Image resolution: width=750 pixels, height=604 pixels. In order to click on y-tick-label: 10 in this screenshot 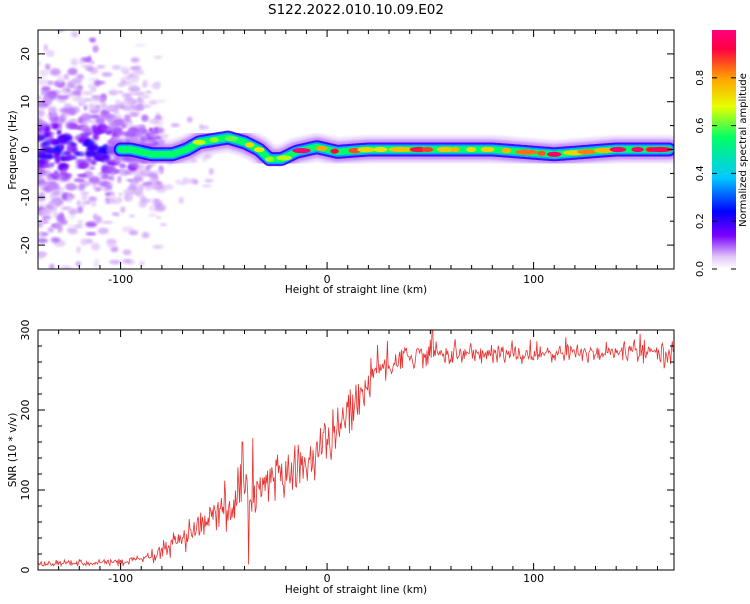, I will do `click(25, 102)`.